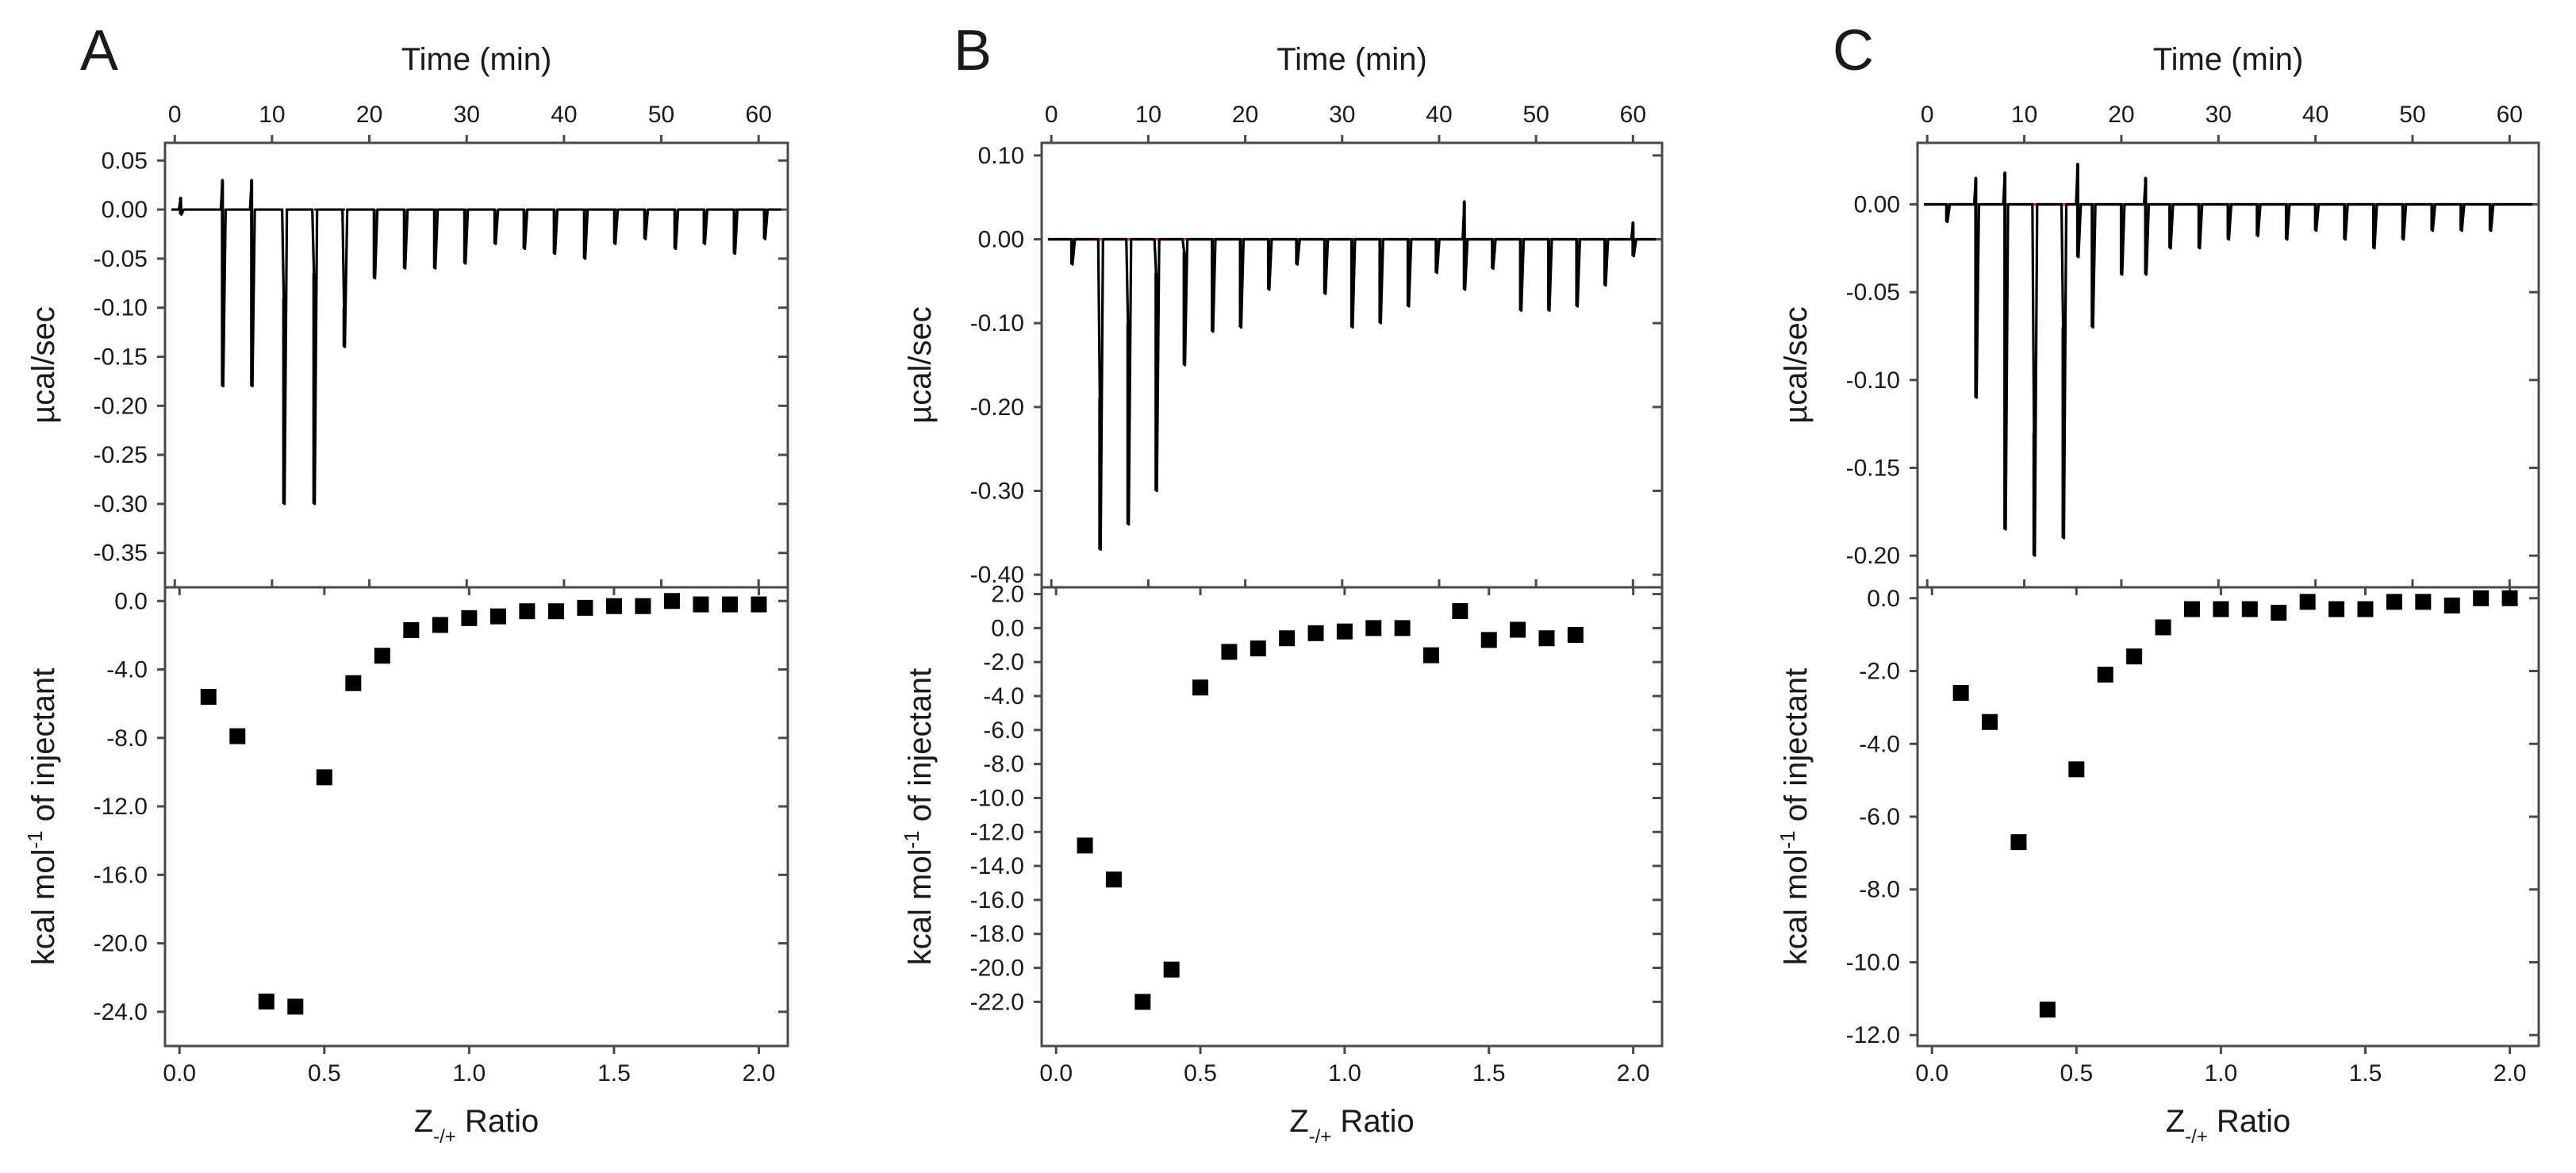 The height and width of the screenshot is (1173, 2576). I want to click on enthalpy-tick-label: -10.0, so click(997, 798).